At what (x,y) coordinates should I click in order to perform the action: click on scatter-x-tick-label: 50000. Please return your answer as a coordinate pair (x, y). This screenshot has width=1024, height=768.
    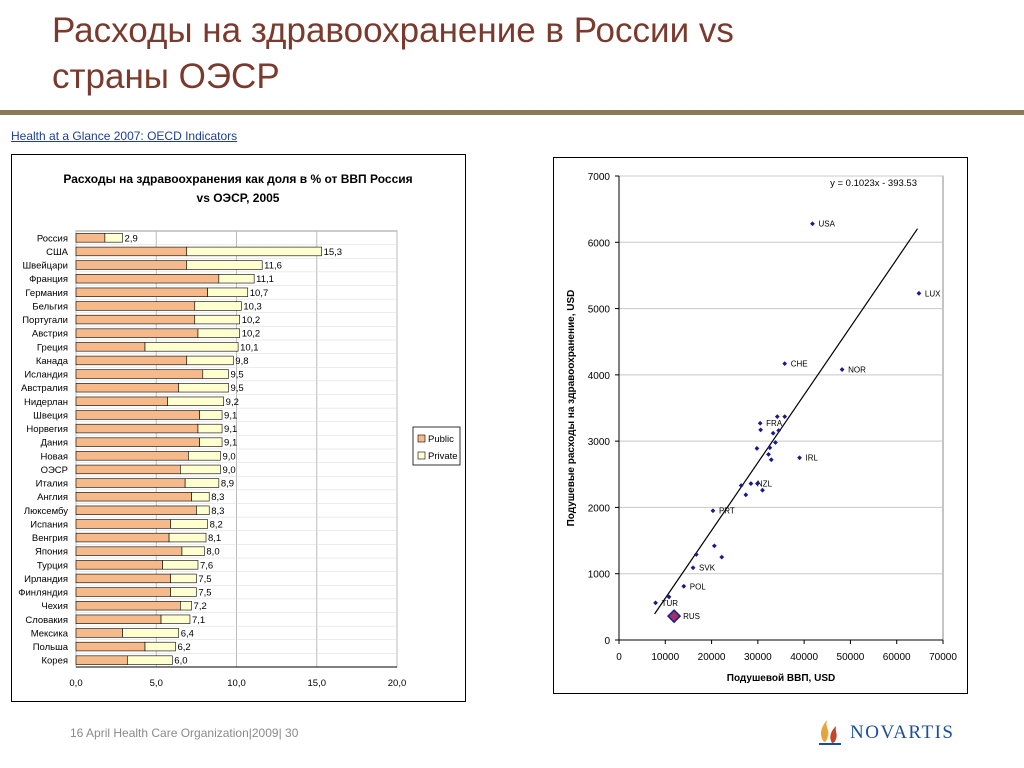
    Looking at the image, I should click on (851, 657).